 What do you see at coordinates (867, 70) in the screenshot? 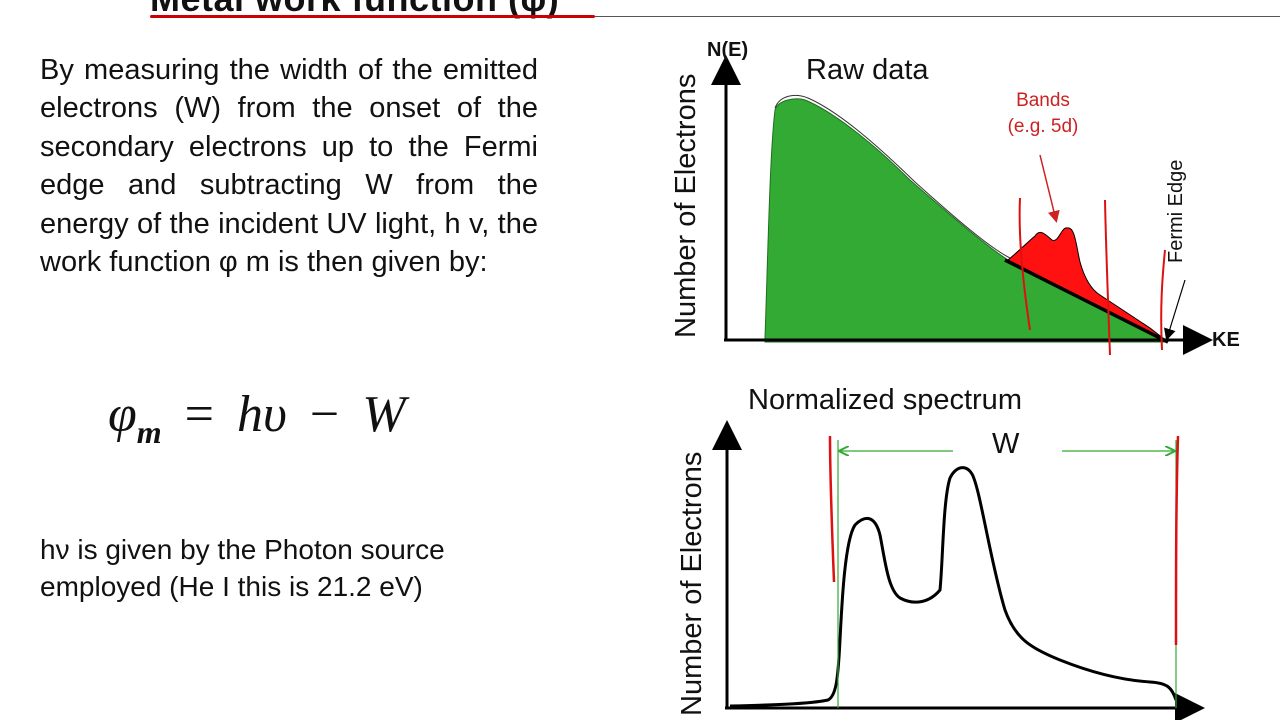
I see `raw-data-title: Raw data` at bounding box center [867, 70].